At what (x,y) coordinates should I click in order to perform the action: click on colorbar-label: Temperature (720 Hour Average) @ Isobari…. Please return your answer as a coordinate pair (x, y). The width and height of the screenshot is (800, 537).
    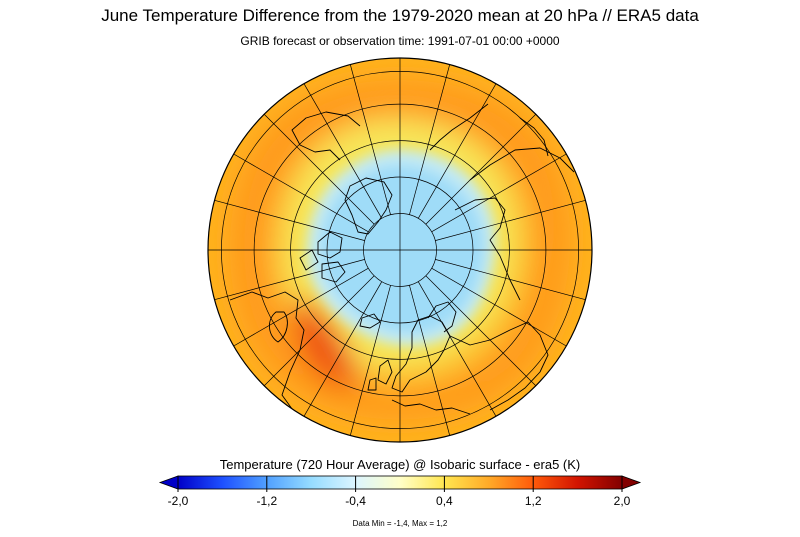
    Looking at the image, I should click on (400, 464).